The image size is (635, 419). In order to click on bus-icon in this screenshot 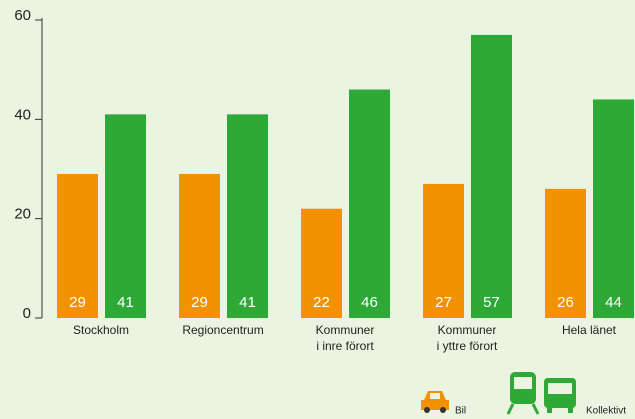, I will do `click(560, 395)`.